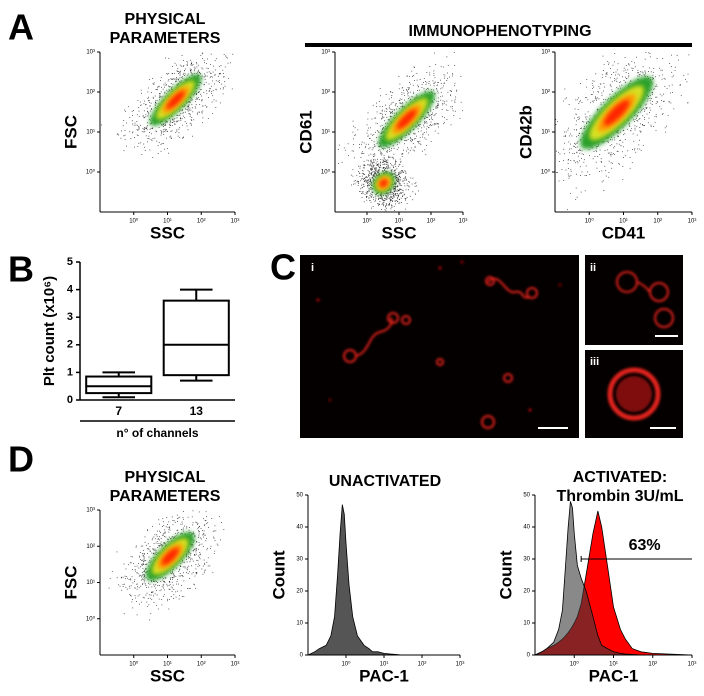 This screenshot has height=696, width=704. What do you see at coordinates (70, 345) in the screenshot?
I see `y-tick-label: 2` at bounding box center [70, 345].